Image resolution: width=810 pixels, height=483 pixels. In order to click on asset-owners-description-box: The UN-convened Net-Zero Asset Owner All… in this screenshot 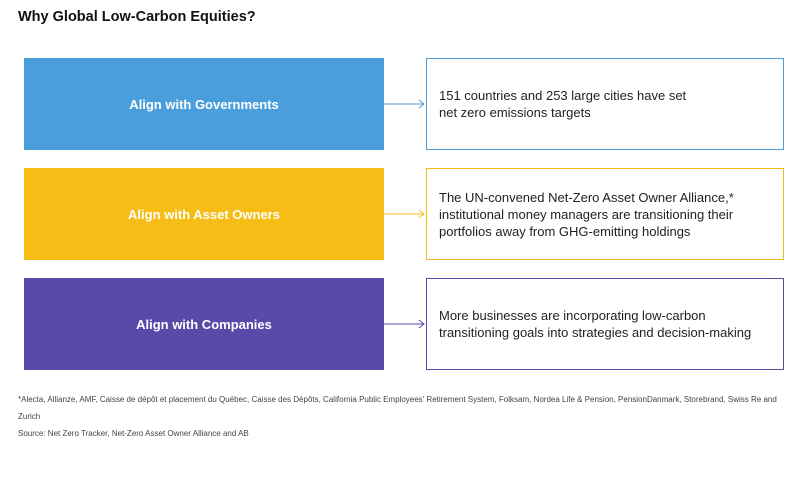, I will do `click(605, 214)`.